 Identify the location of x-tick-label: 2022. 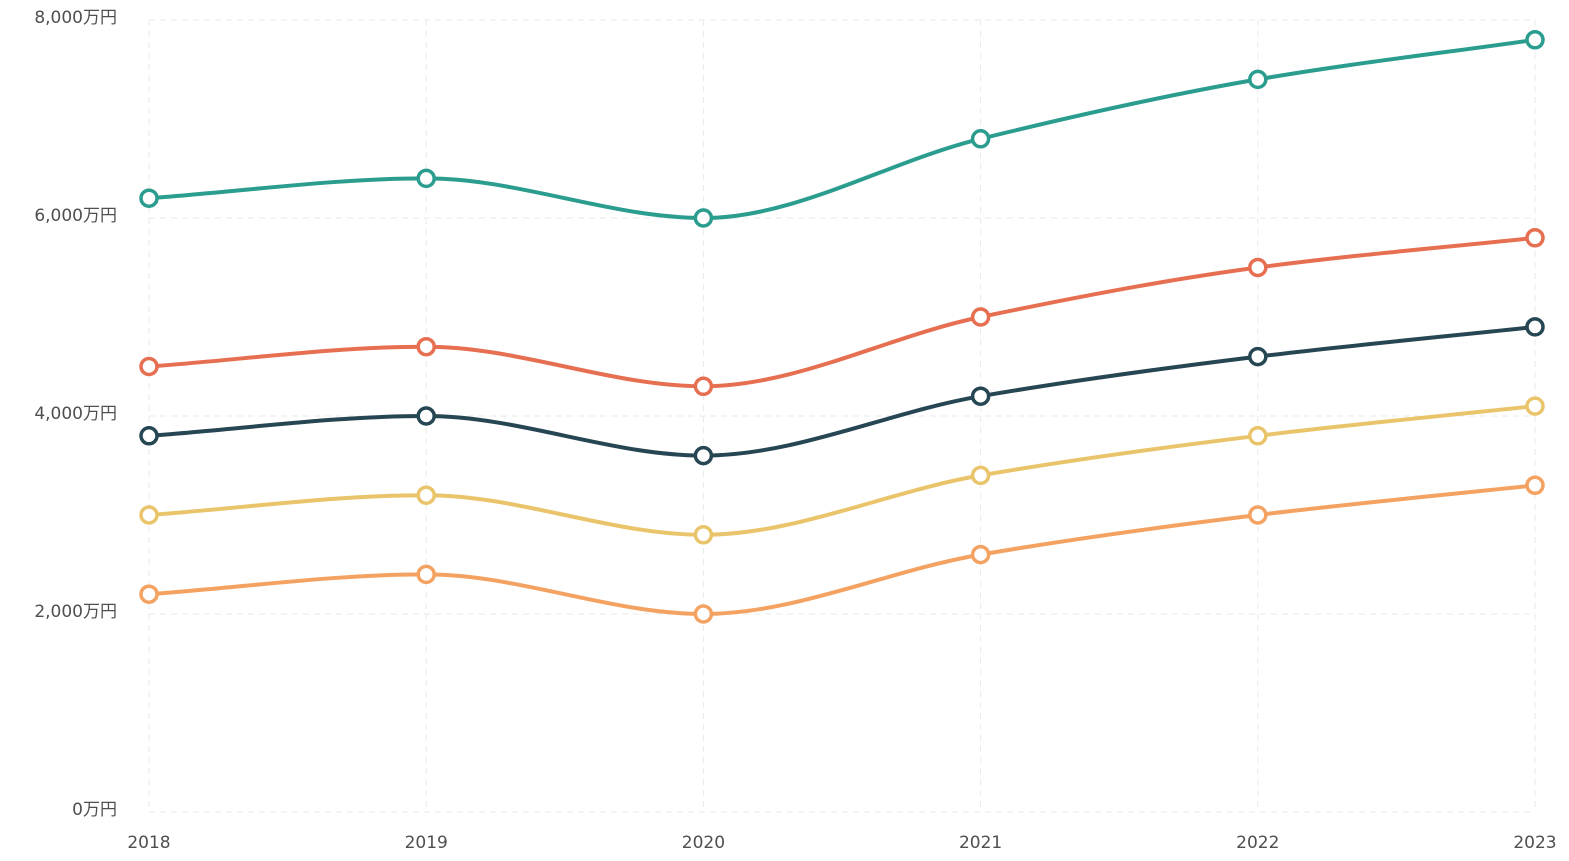
(1257, 843).